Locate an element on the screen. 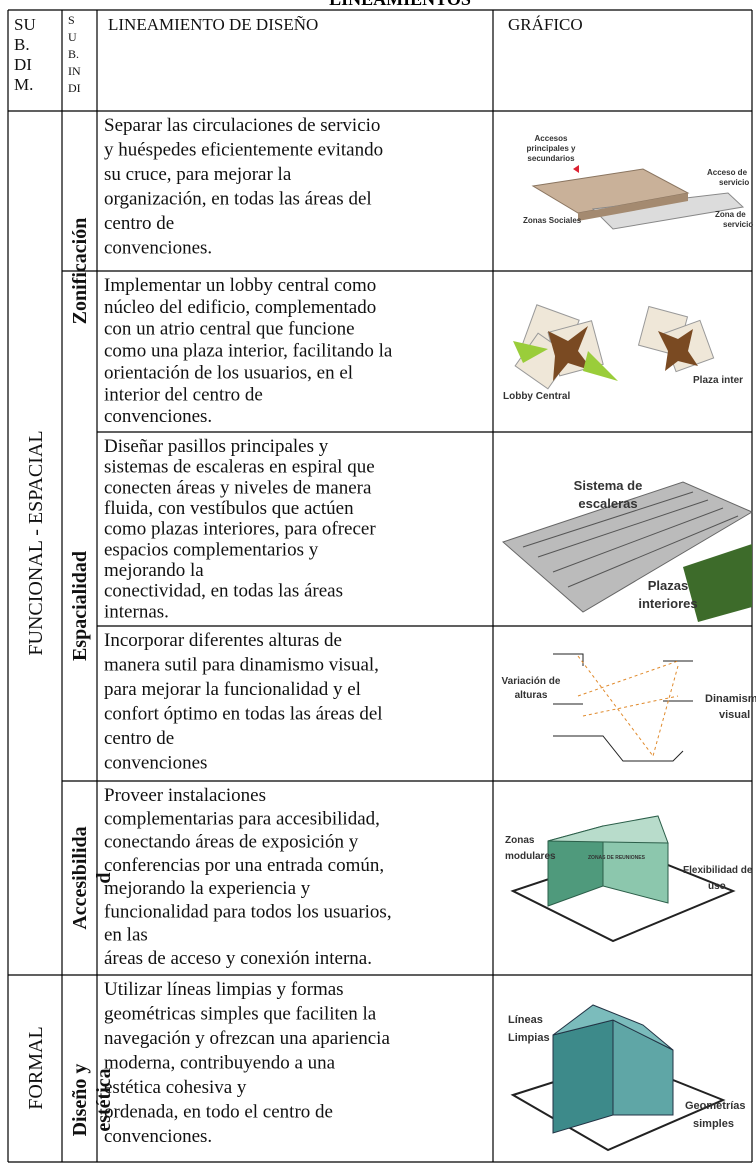 The image size is (756, 1164). guideline-text: mejorando la experiencia y is located at coordinates (207, 888).